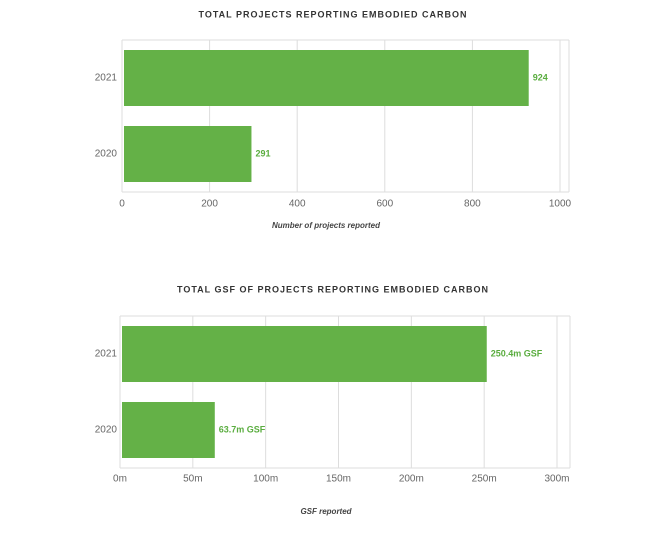 This screenshot has height=534, width=650. I want to click on value-label: 924, so click(540, 77).